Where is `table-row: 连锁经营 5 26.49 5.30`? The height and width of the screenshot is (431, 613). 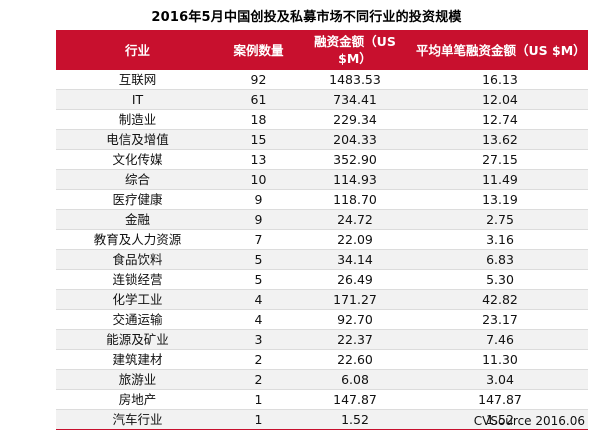 table-row: 连锁经营 5 26.49 5.30 is located at coordinates (322, 279).